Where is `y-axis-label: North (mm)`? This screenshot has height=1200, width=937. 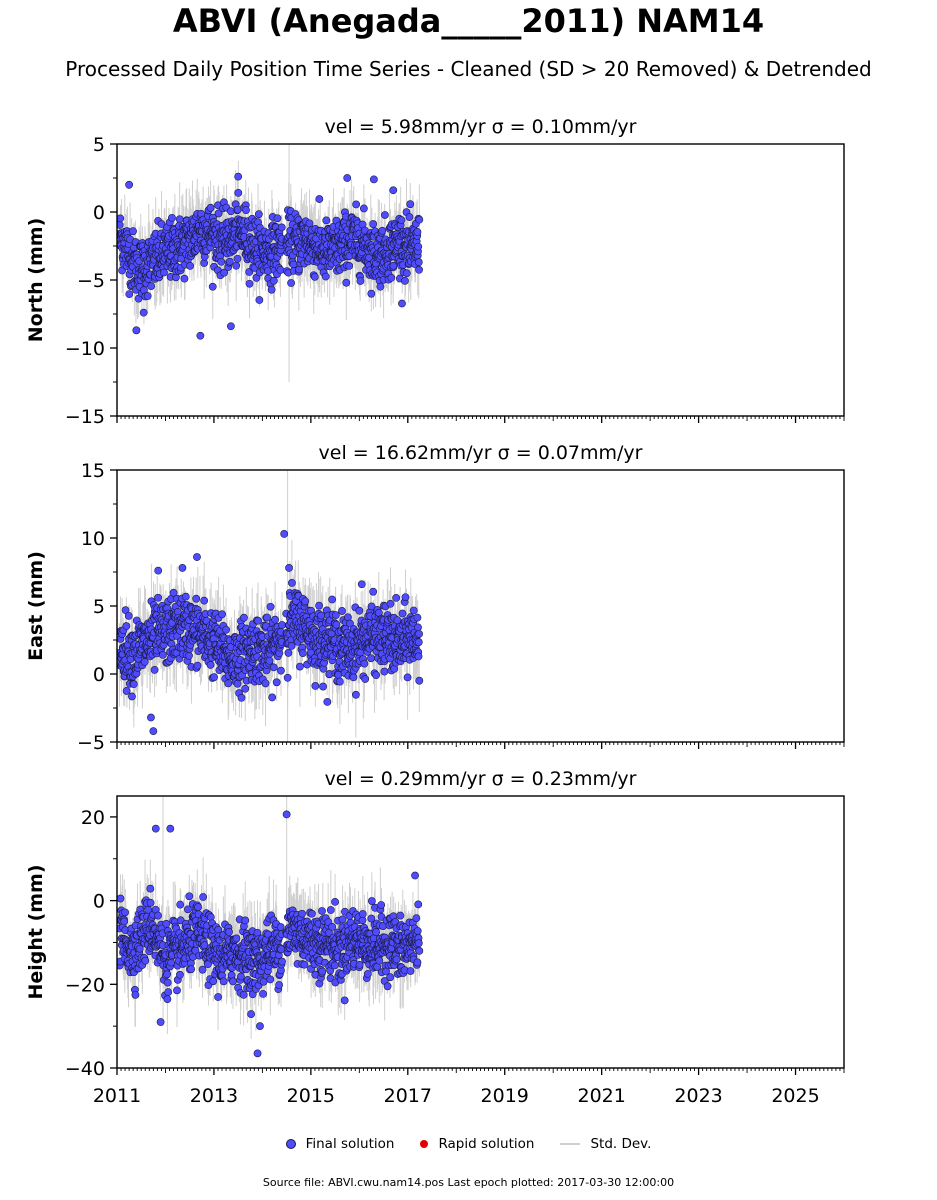
y-axis-label: North (mm) is located at coordinates (36, 280).